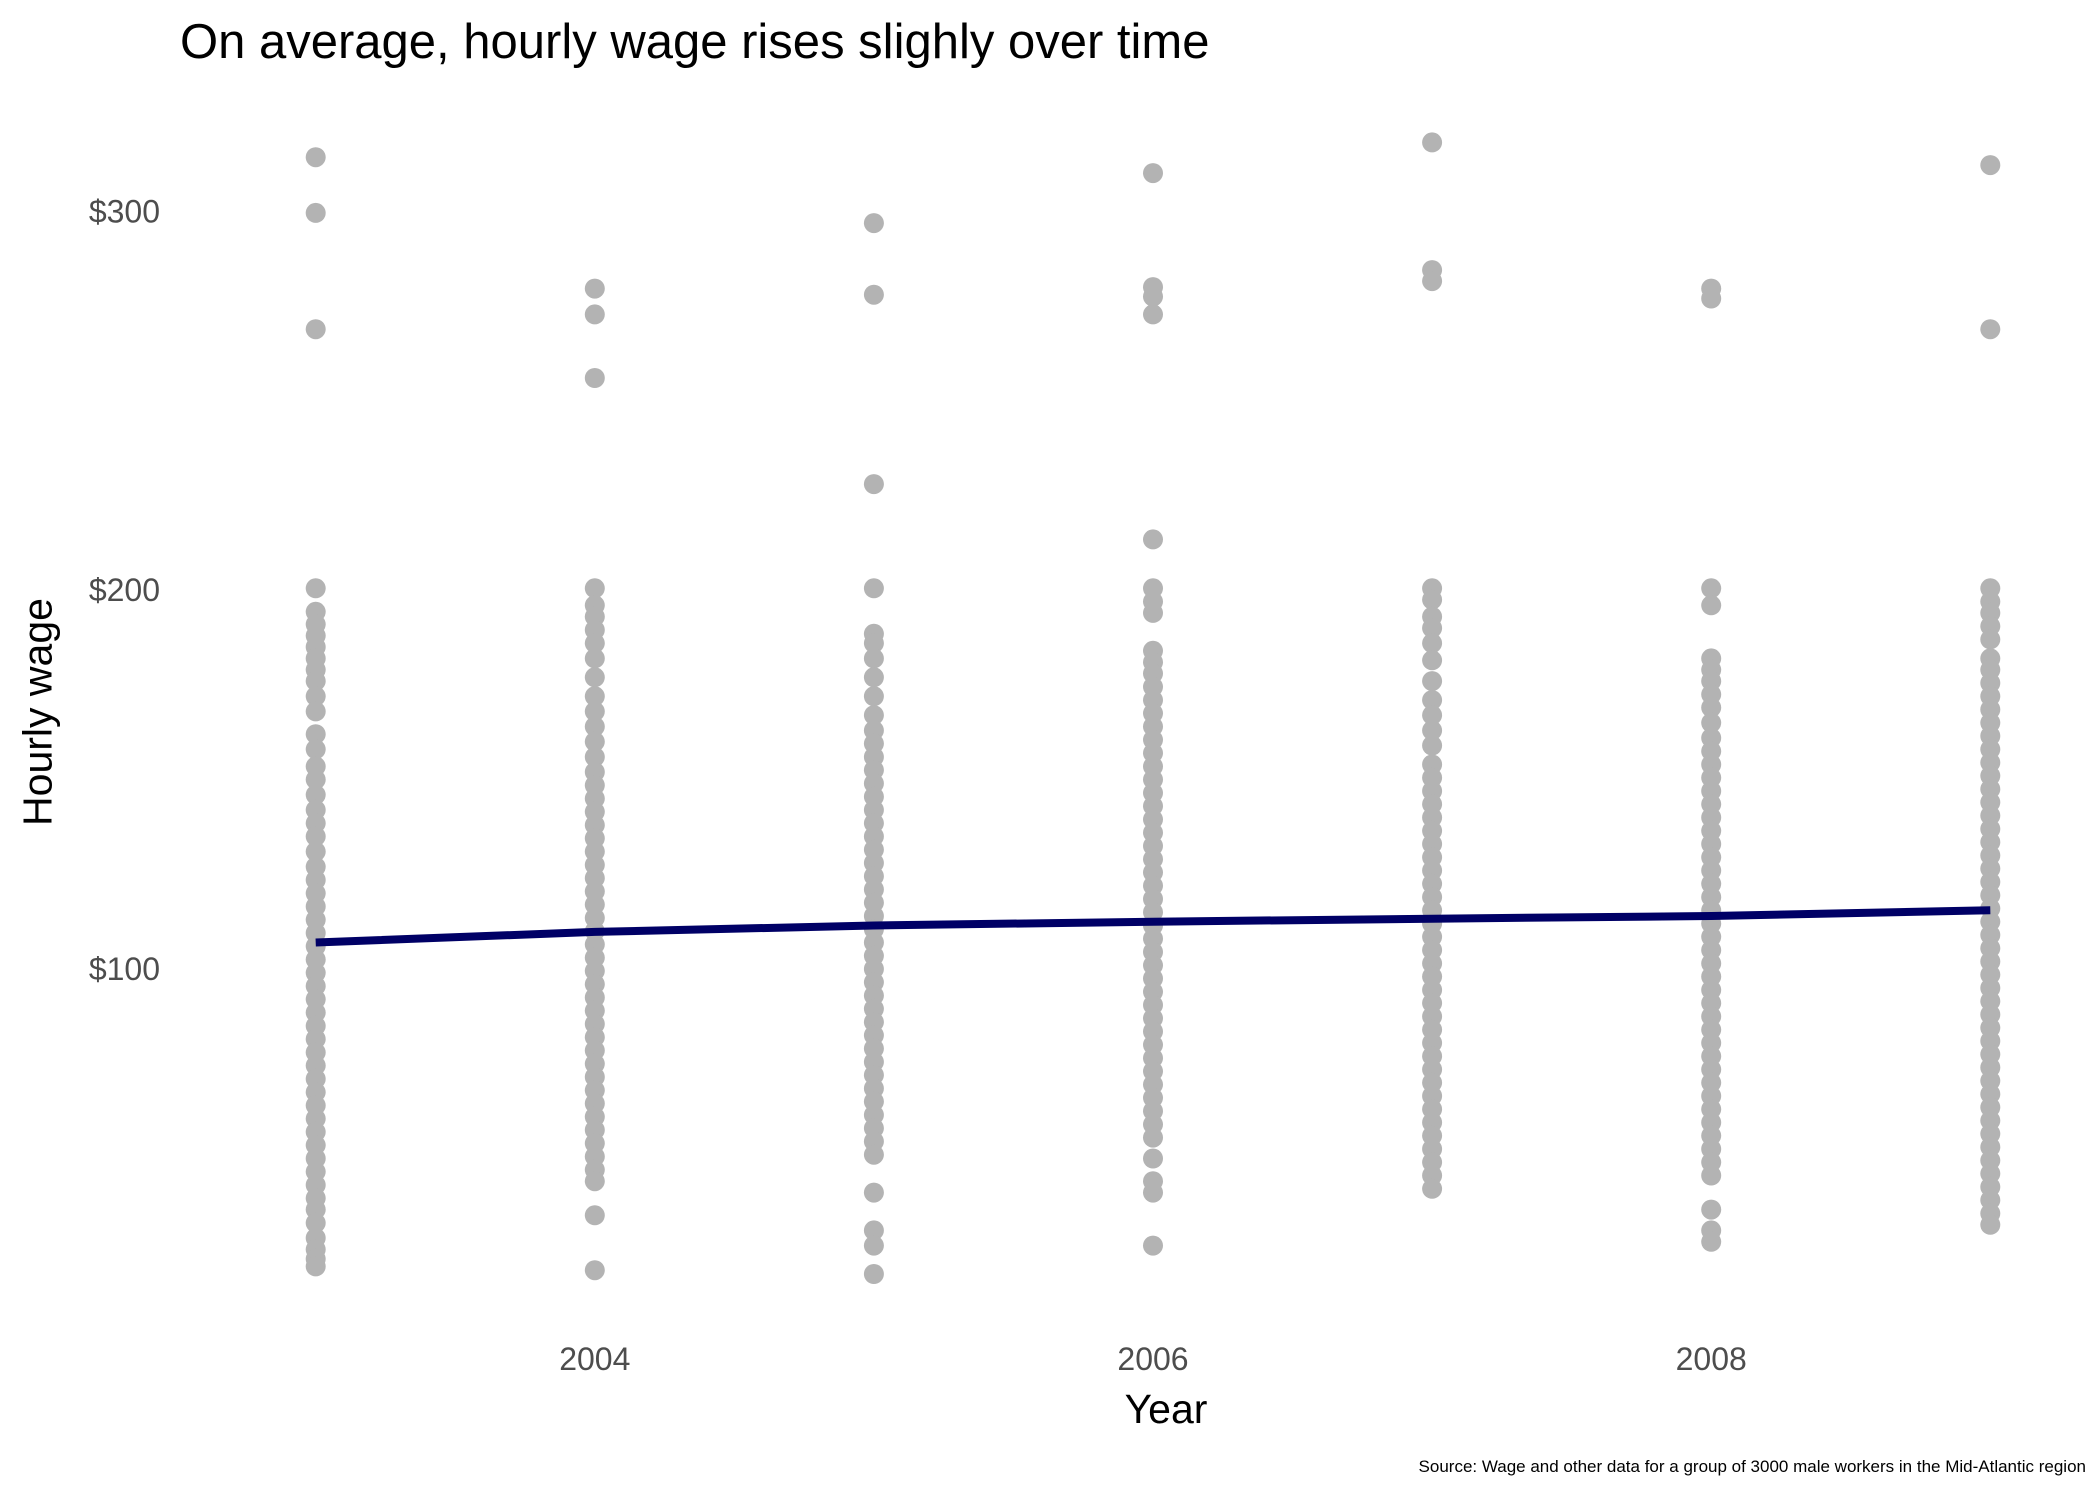  Describe the element at coordinates (594, 1359) in the screenshot. I see `x-tick-label: 2004` at that location.